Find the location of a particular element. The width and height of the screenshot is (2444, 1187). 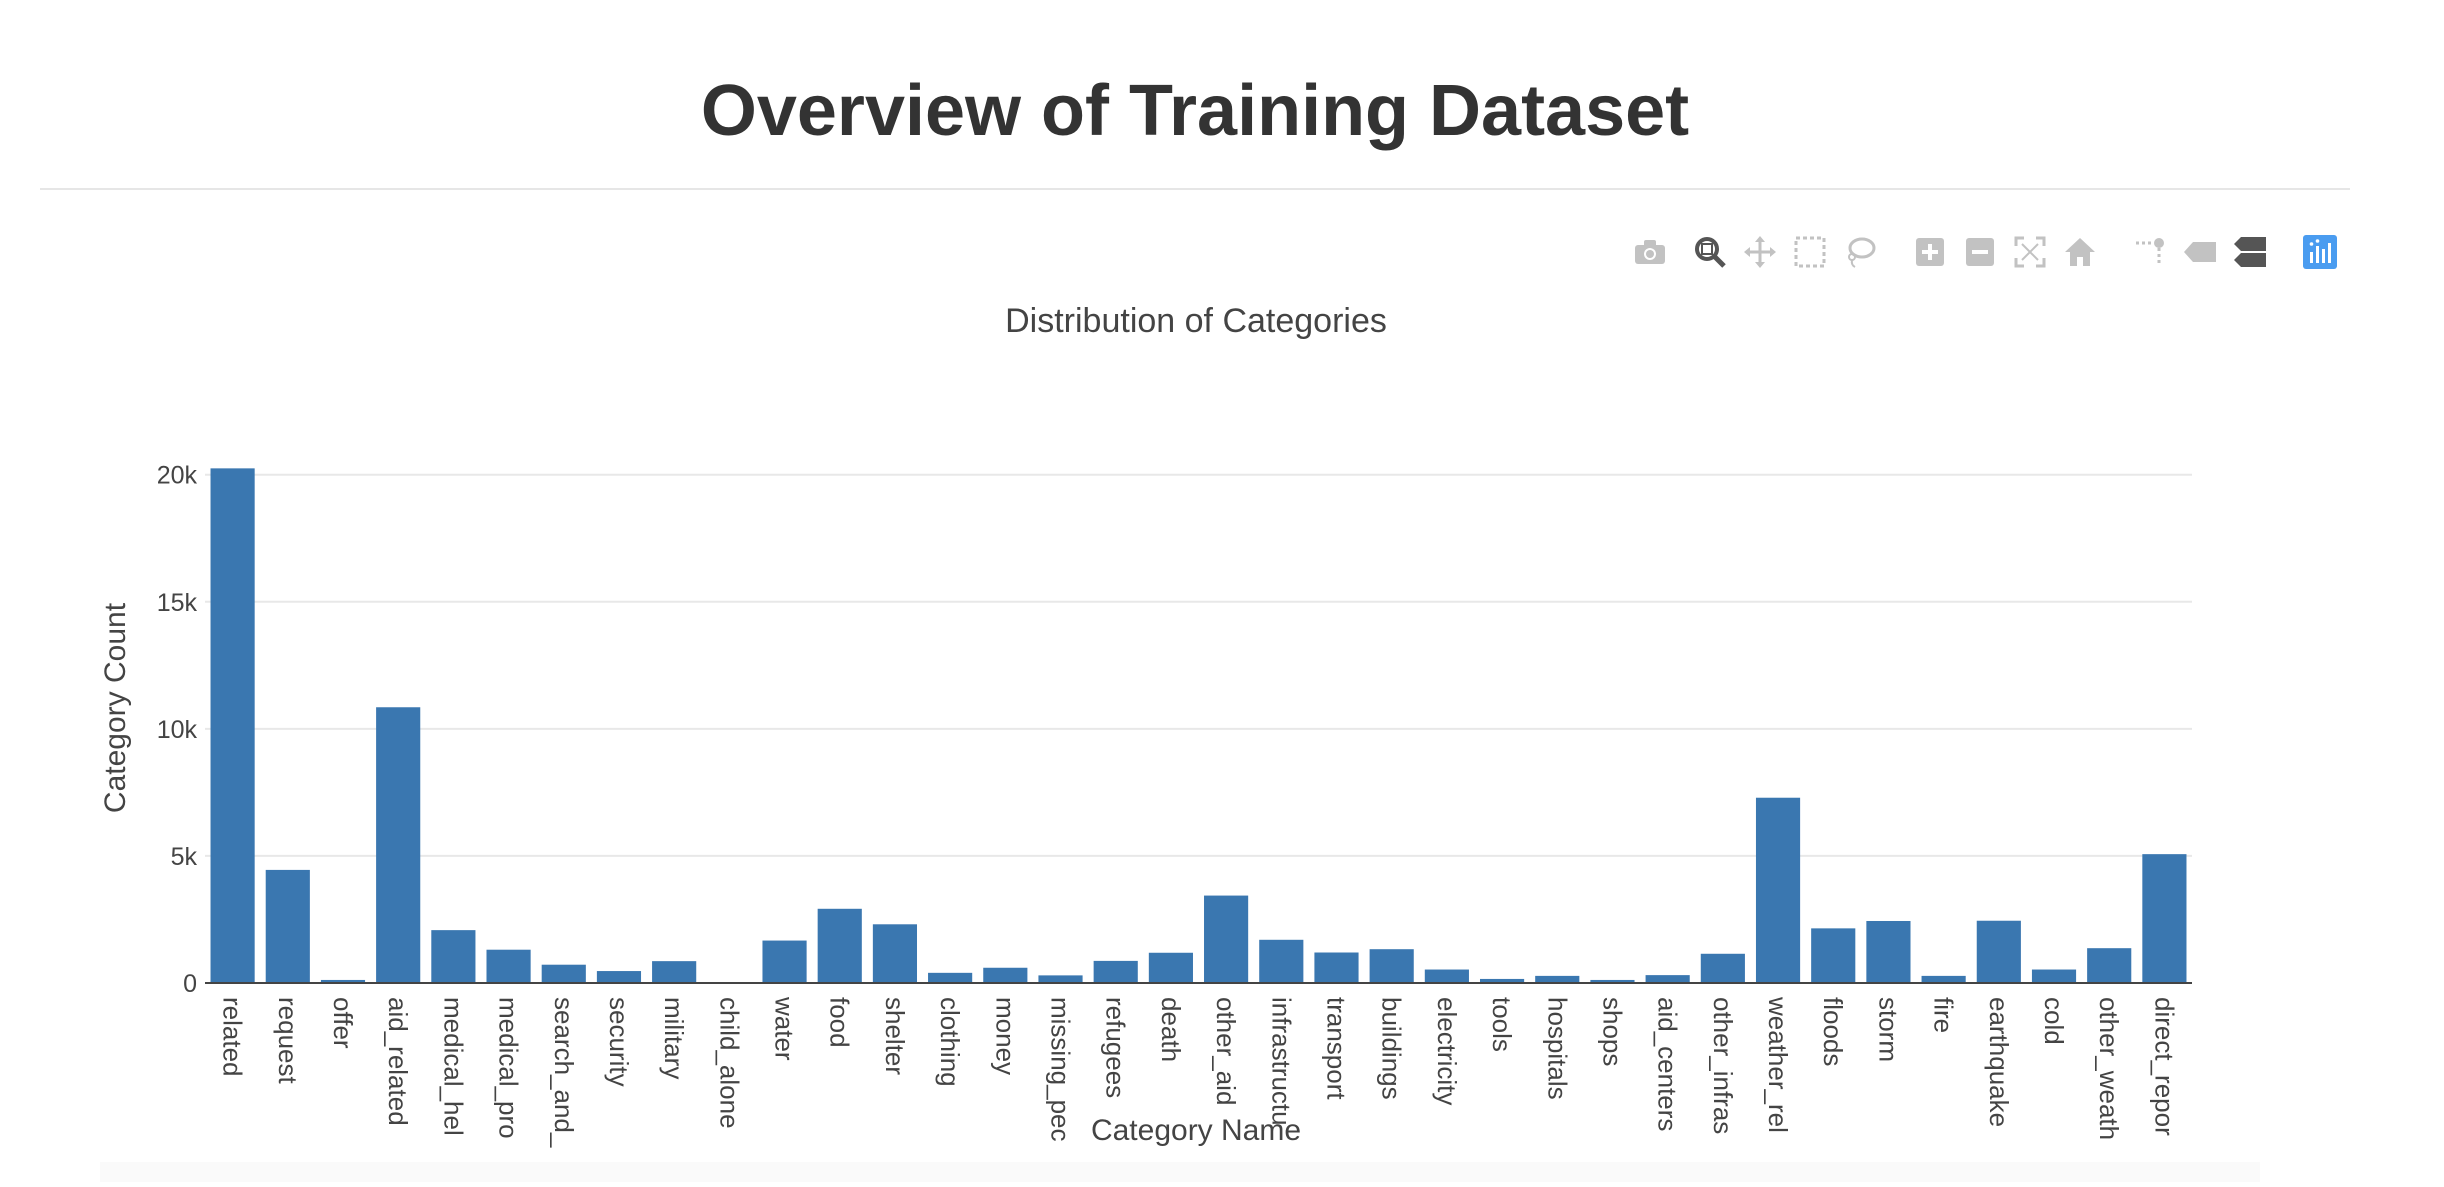

x-tick-label: tools is located at coordinates (1502, 1024).